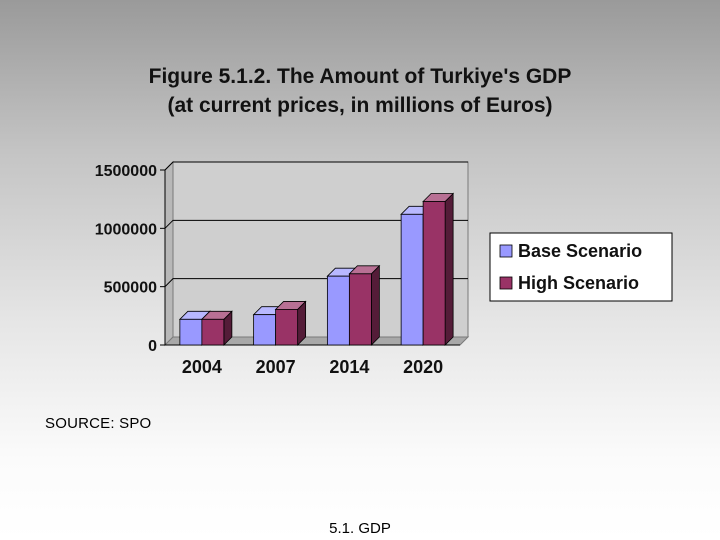 Image resolution: width=720 pixels, height=540 pixels. What do you see at coordinates (152, 346) in the screenshot?
I see `y-tick-label: 0` at bounding box center [152, 346].